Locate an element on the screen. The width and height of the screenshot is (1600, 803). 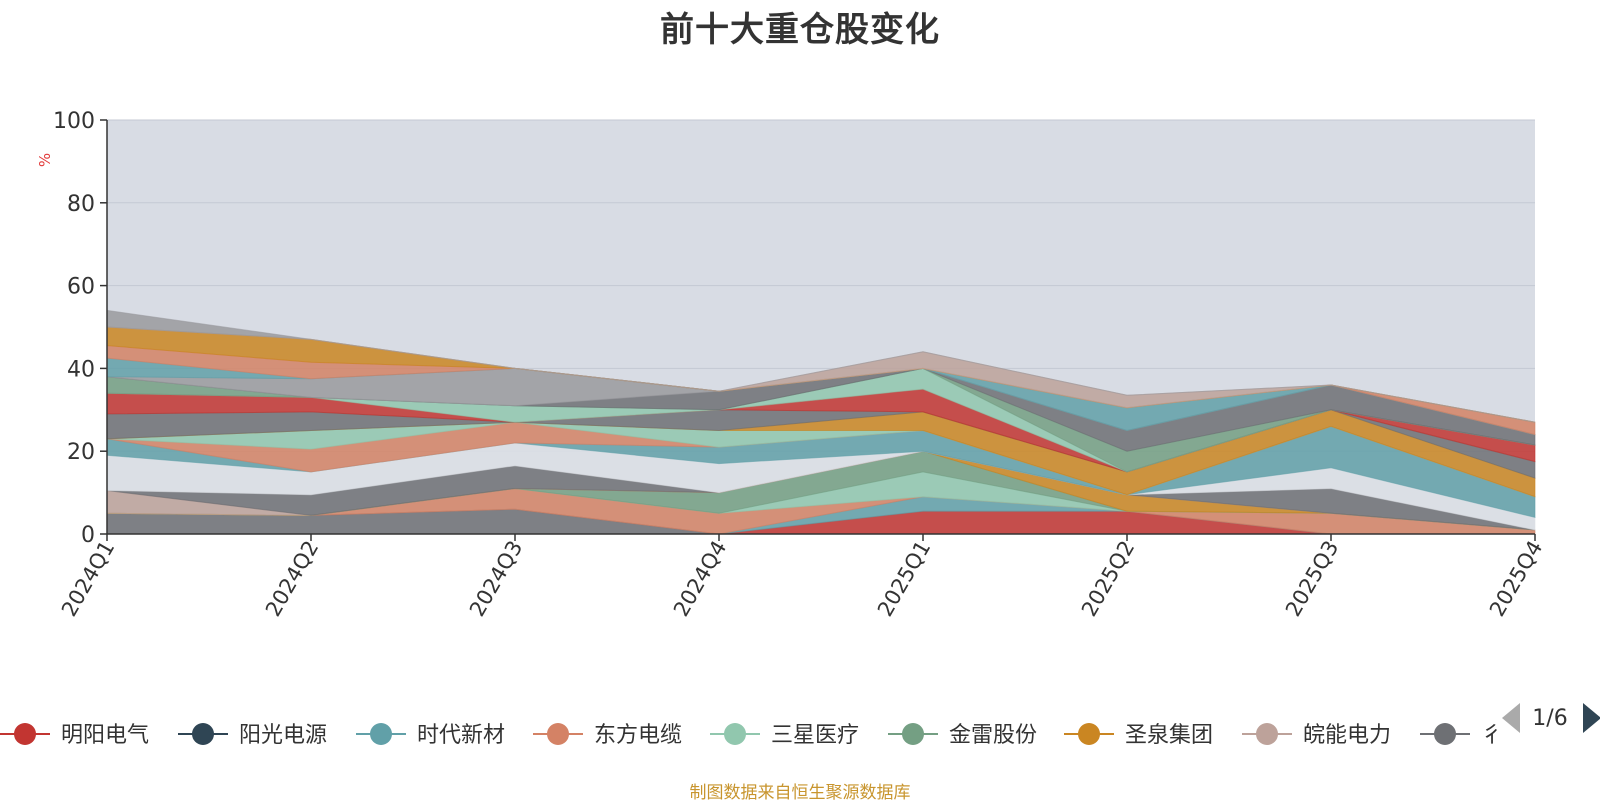
legend-label-6: 圣泉集团 is located at coordinates (1169, 735).